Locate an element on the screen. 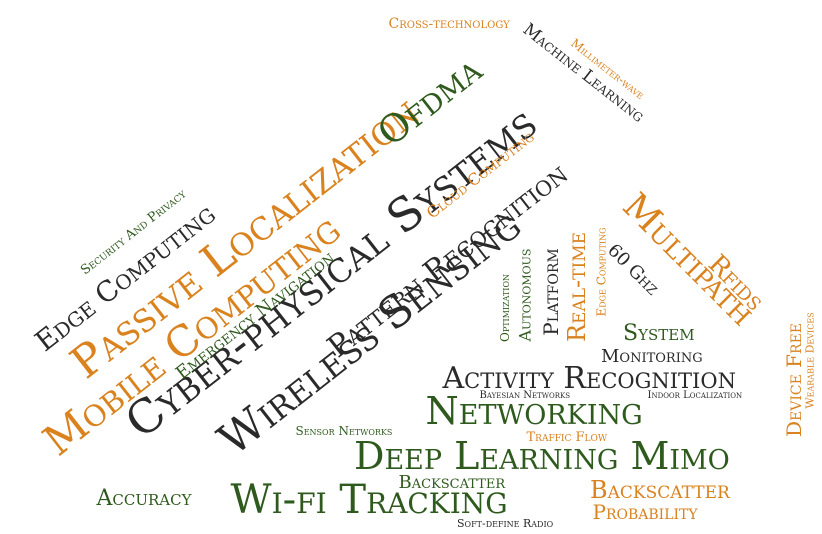 The image size is (822, 534). word-backscatter: Backscatter is located at coordinates (452, 482).